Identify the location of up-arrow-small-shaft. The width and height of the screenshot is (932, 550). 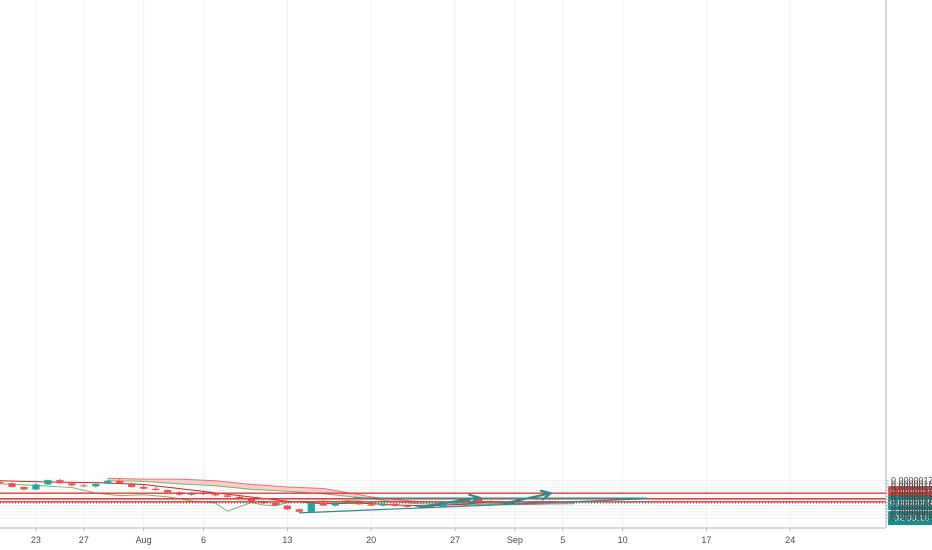
(449, 502).